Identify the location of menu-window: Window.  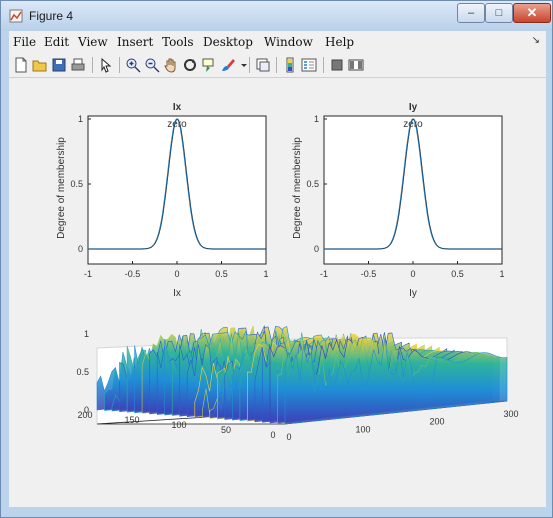
(288, 42).